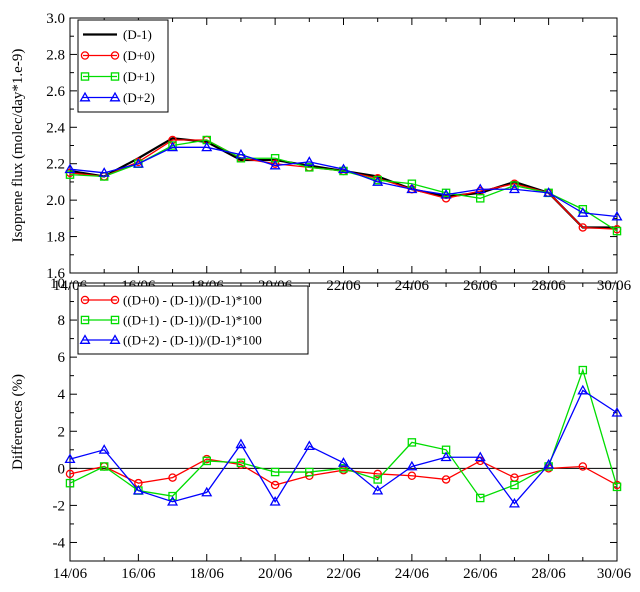  What do you see at coordinates (18, 422) in the screenshot?
I see `y-axis-title: Differences (%)` at bounding box center [18, 422].